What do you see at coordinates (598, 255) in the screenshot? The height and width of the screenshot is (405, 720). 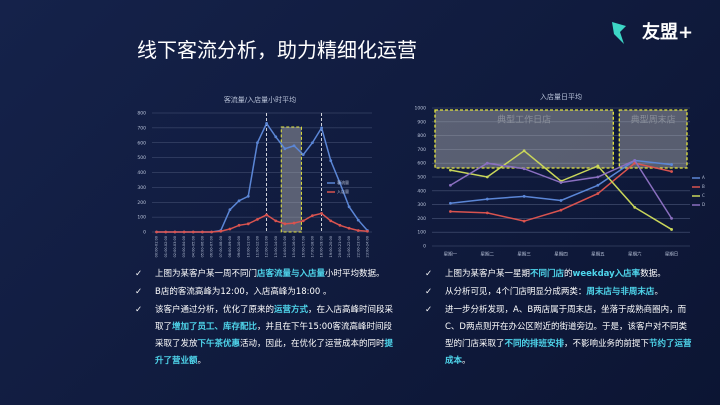 I see `x-tick-label: 星期五` at bounding box center [598, 255].